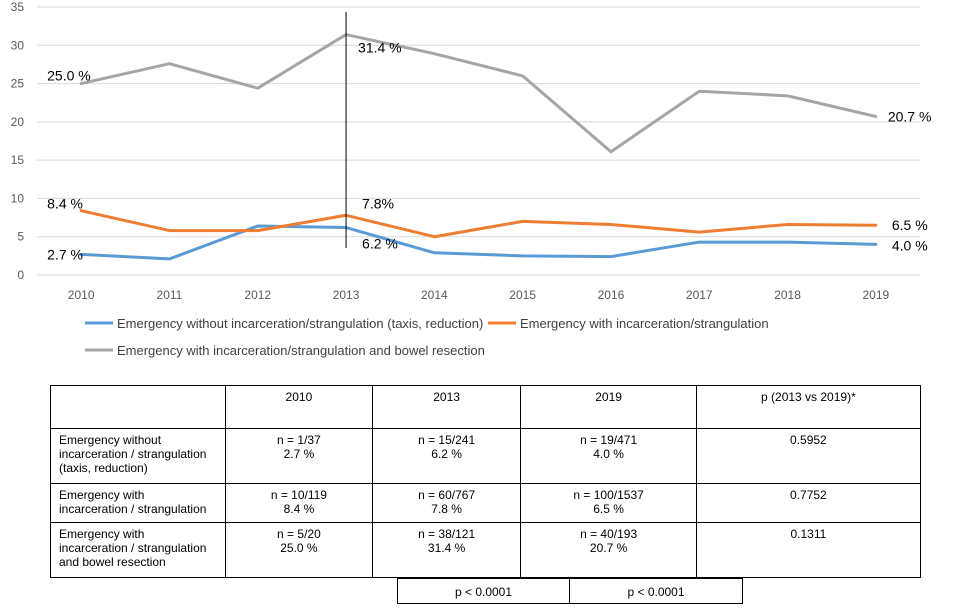 This screenshot has width=957, height=610. What do you see at coordinates (808, 407) in the screenshot?
I see `table-header-p: p (2013 vs 2019)*` at bounding box center [808, 407].